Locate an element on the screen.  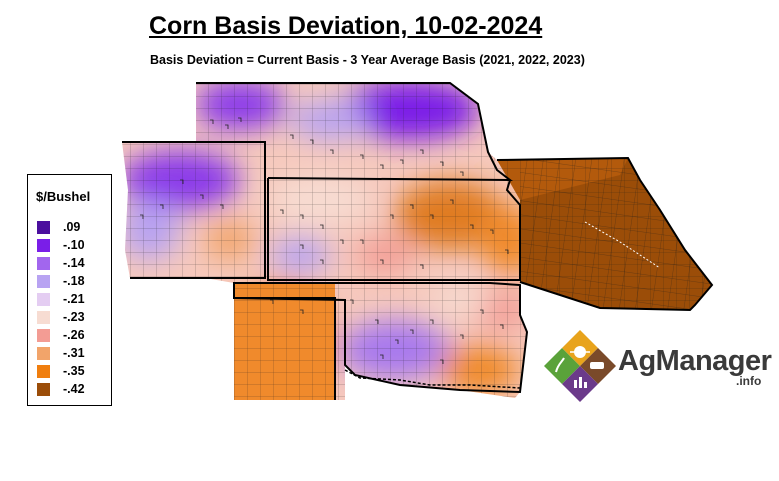
legend-label: -.14 is located at coordinates (74, 263).